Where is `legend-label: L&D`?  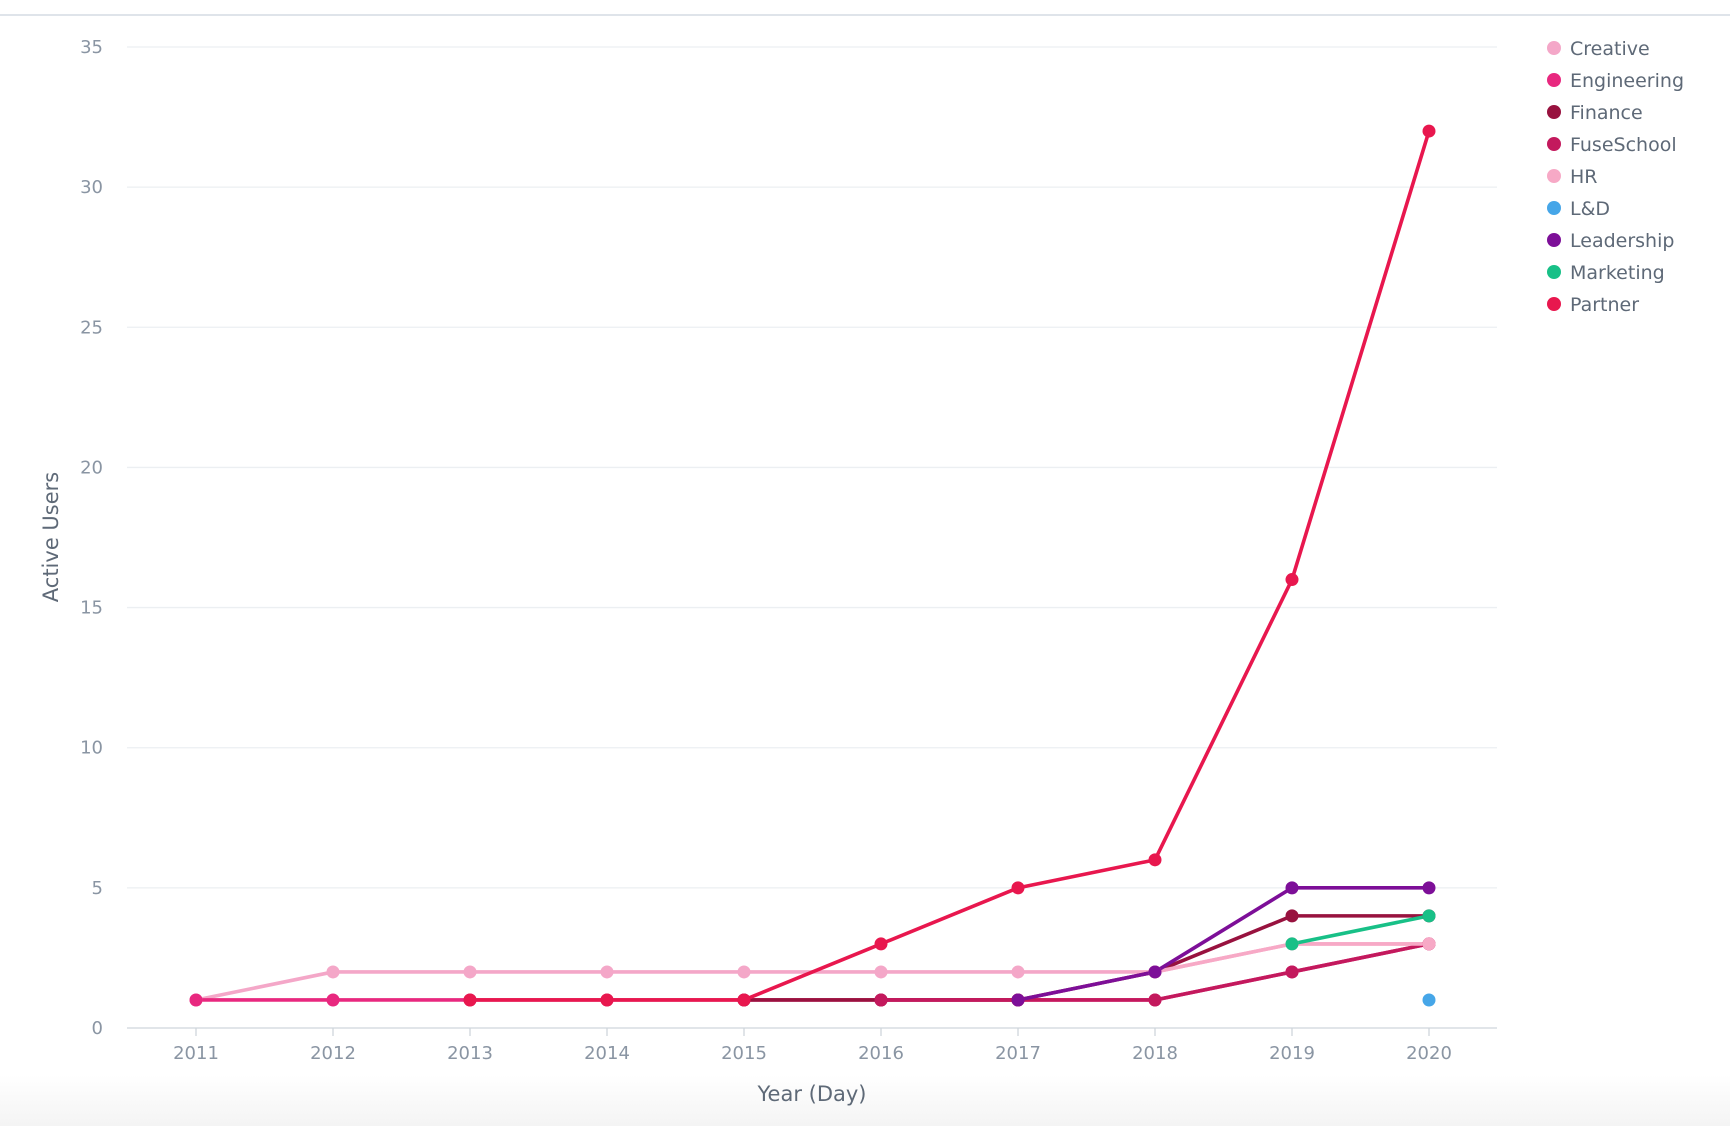
legend-label: L&D is located at coordinates (1590, 209).